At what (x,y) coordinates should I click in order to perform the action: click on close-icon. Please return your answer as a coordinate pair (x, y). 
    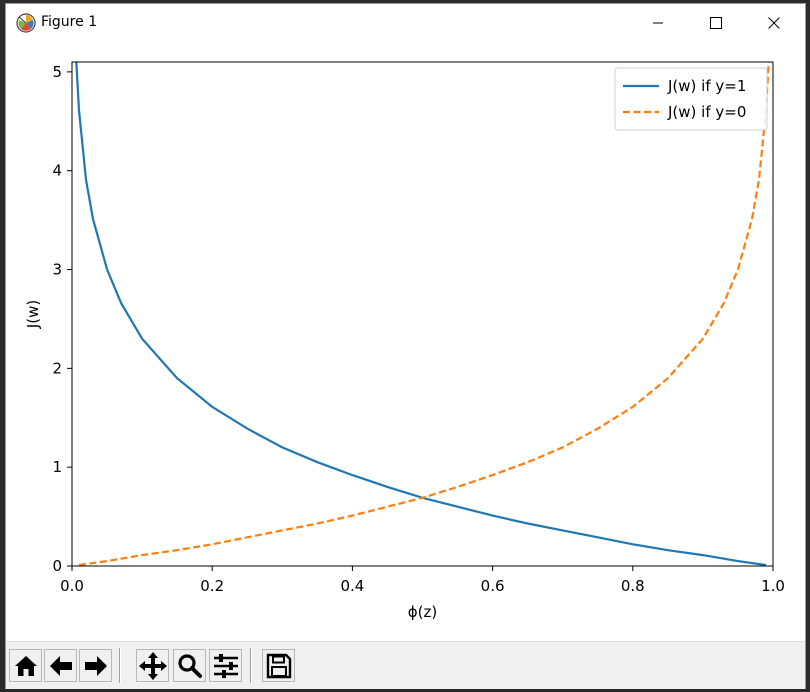
    Looking at the image, I should click on (774, 23).